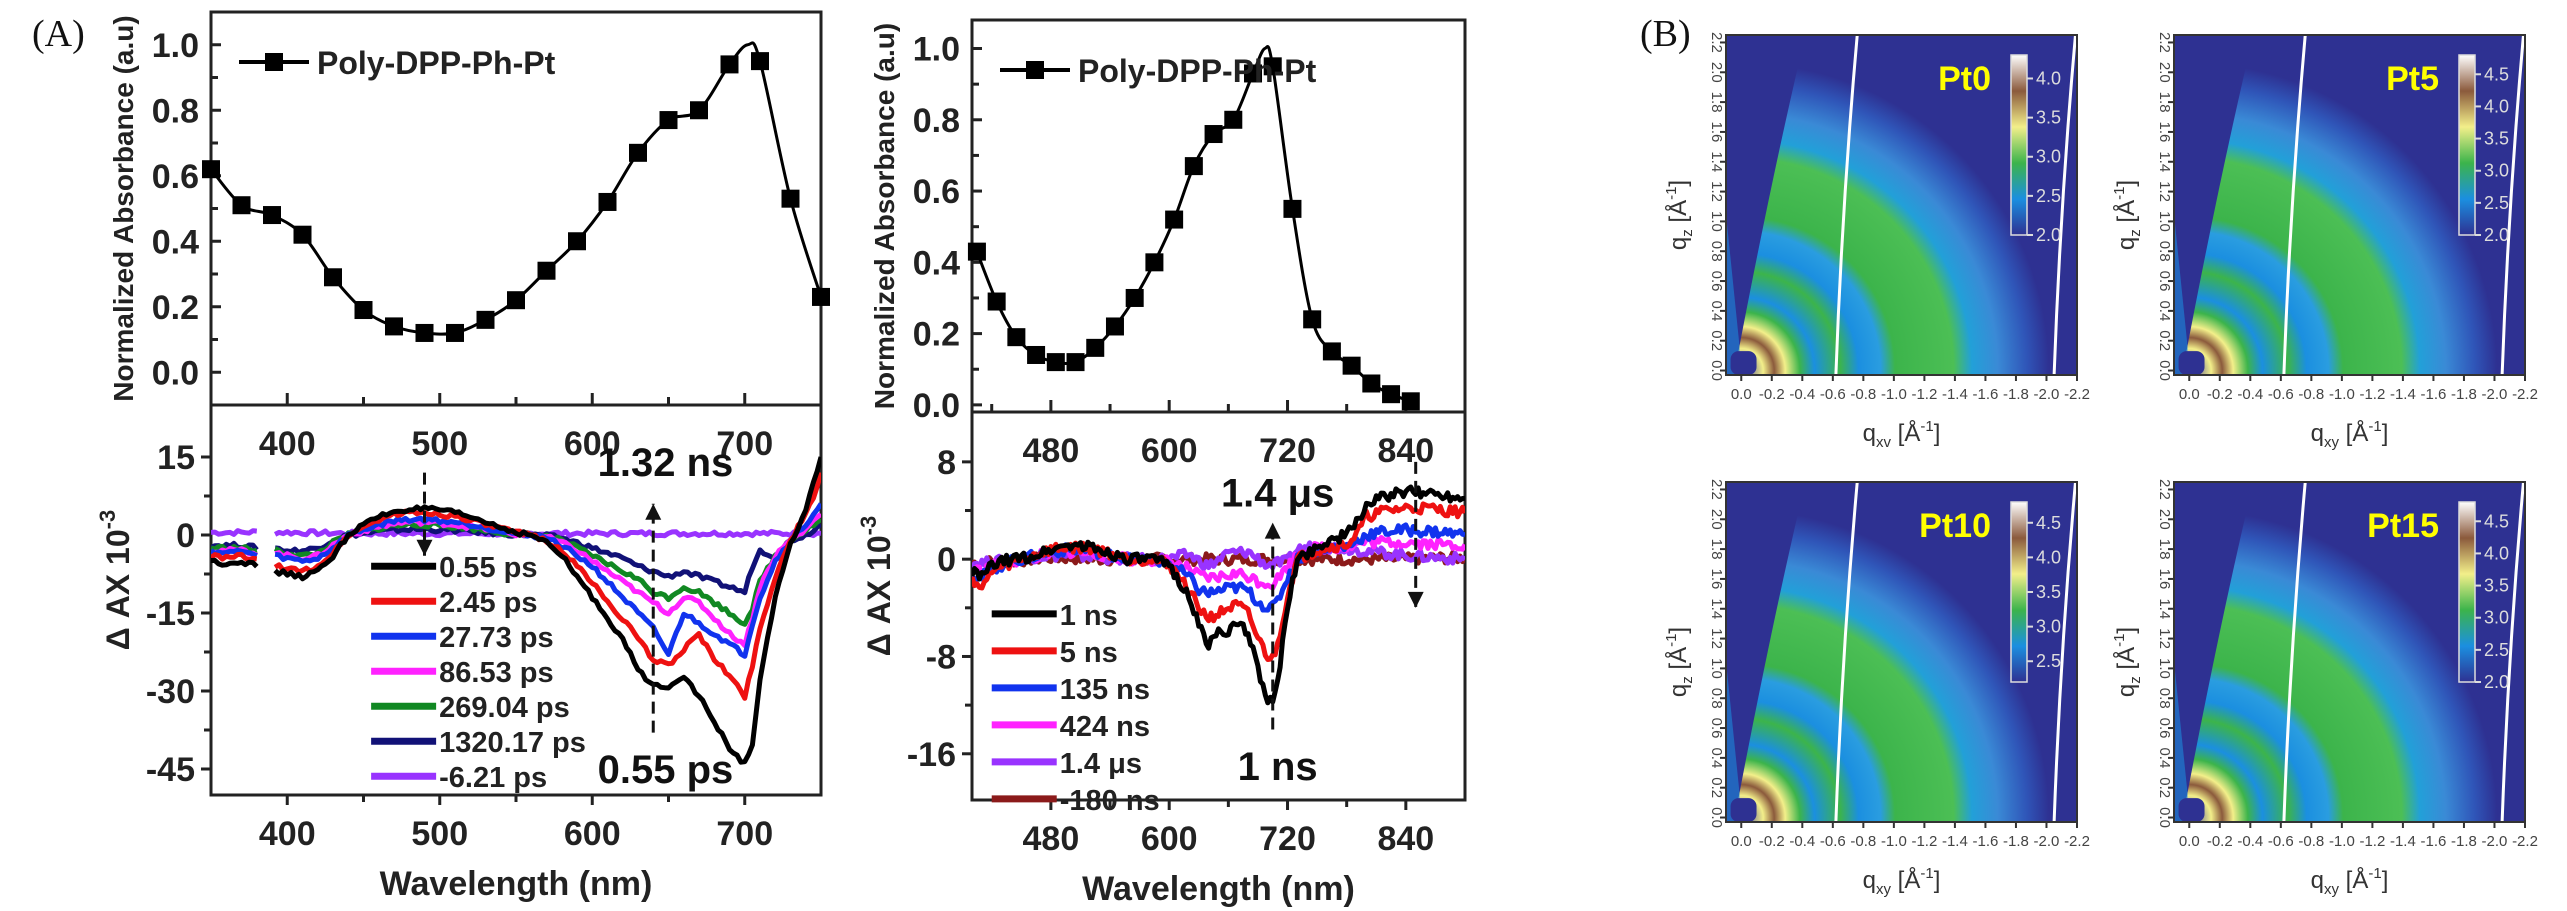  I want to click on x-tick-label: 720, so click(1287, 839).